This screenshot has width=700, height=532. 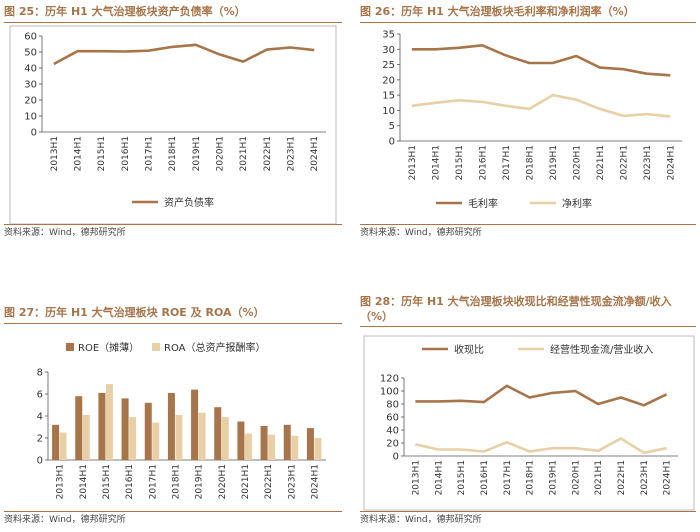 What do you see at coordinates (173, 313) in the screenshot?
I see `fig27-title: 图 27：历年 H1 大气治理板块 ROE 及 ROA（%）` at bounding box center [173, 313].